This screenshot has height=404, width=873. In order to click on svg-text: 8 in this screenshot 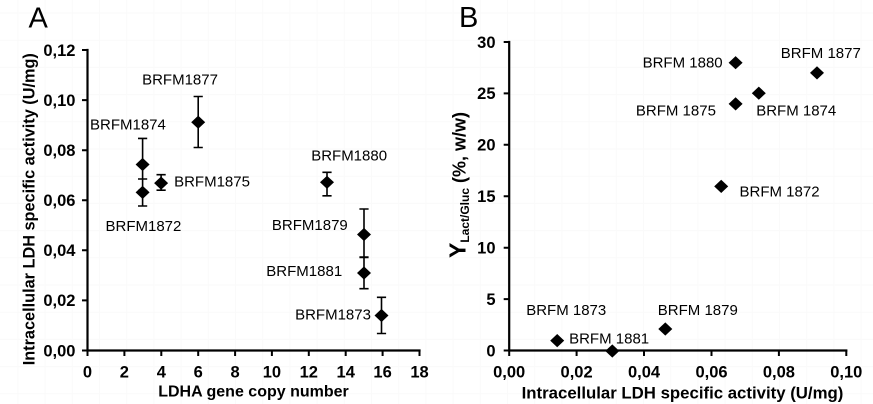, I will do `click(235, 373)`.